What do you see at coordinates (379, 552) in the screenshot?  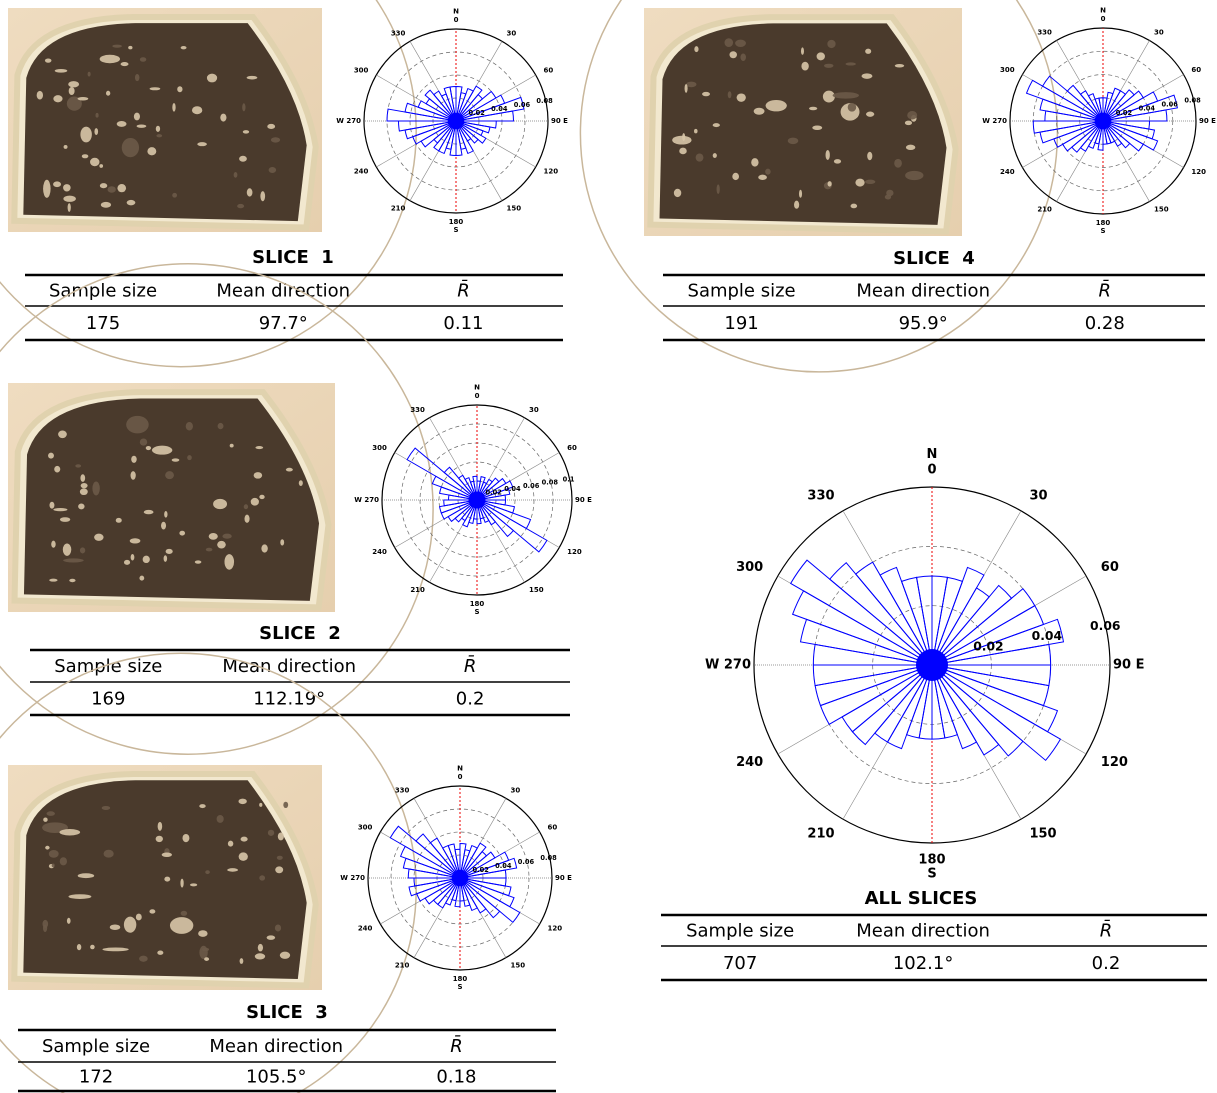 I see `angle-label: 240` at bounding box center [379, 552].